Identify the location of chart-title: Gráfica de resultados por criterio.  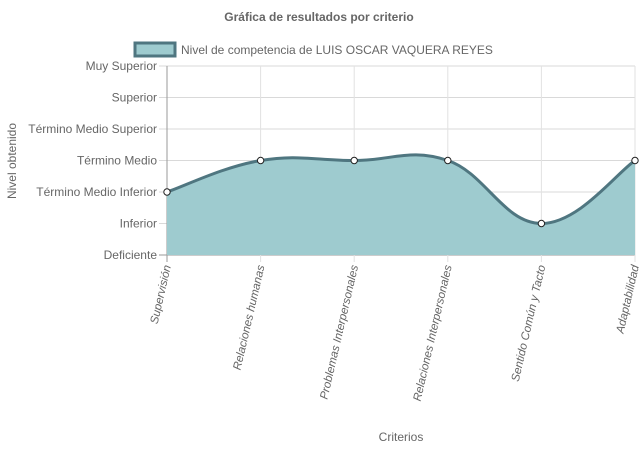
(318, 17).